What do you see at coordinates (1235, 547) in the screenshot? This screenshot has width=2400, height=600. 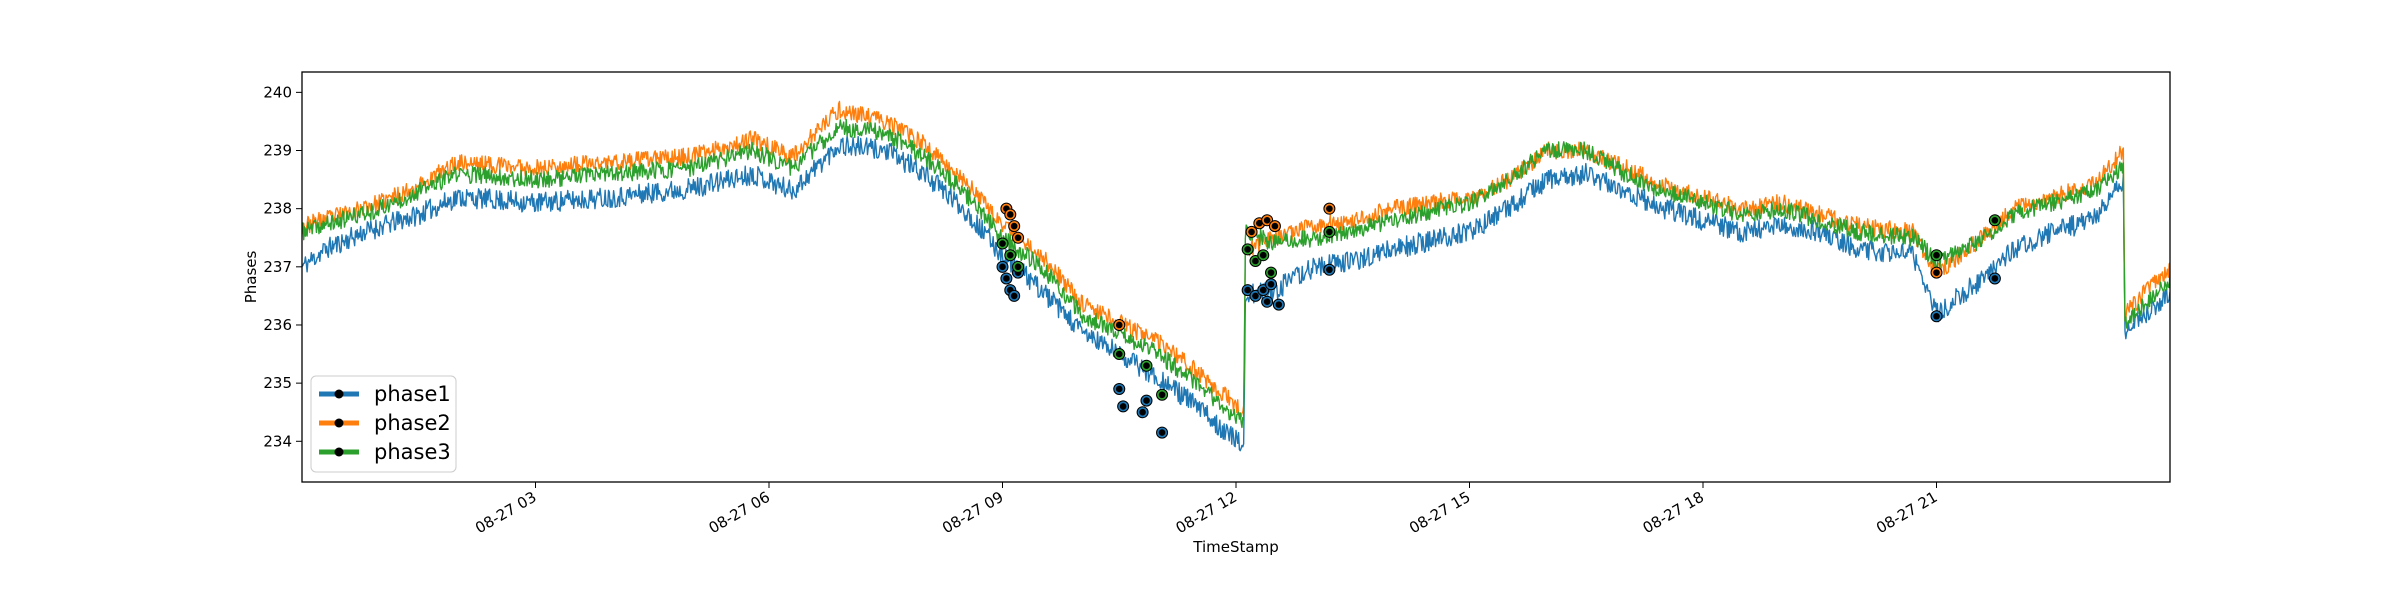 I see `x-axis-label: TimeStamp` at bounding box center [1235, 547].